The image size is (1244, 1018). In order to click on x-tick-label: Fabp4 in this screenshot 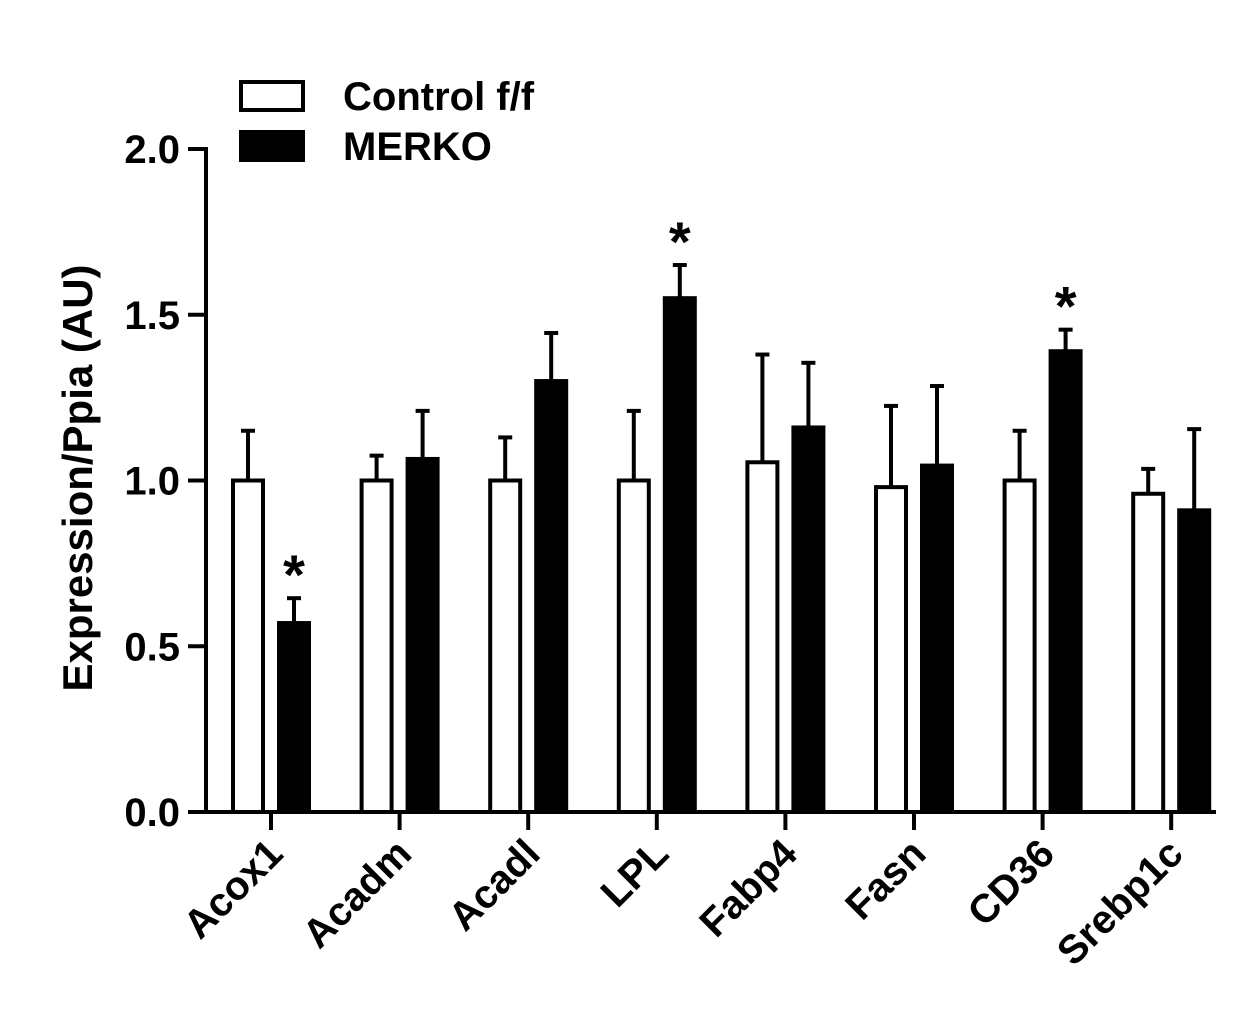, I will do `click(748, 888)`.